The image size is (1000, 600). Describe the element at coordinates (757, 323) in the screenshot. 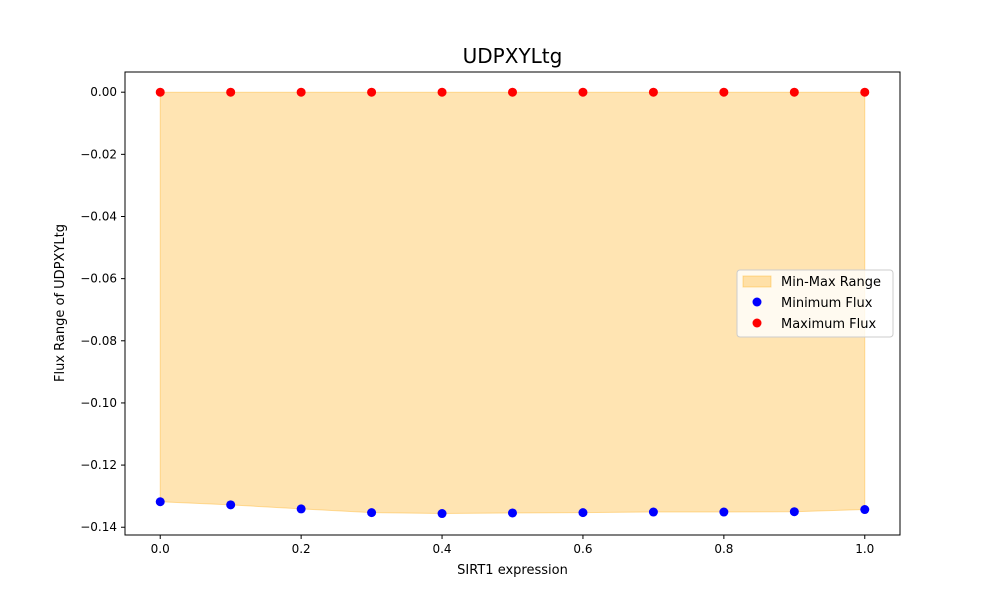

I see `legend-marker-maximum` at that location.